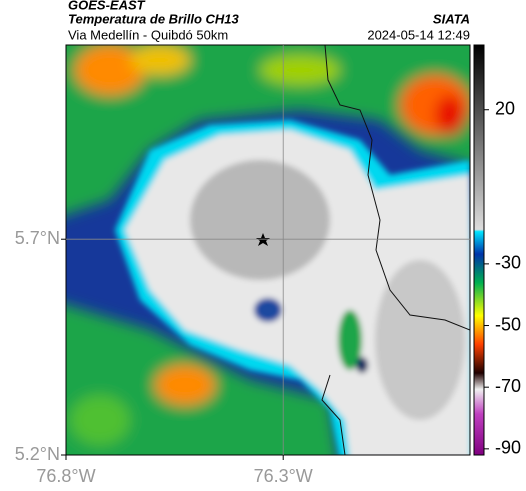 The image size is (526, 491). Describe the element at coordinates (505, 108) in the screenshot. I see `colorbar-tick-label: 20` at that location.